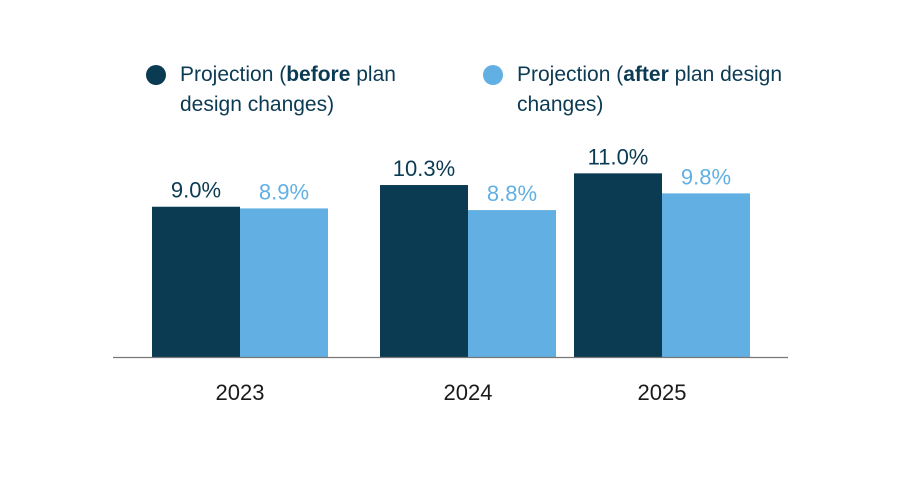 The height and width of the screenshot is (478, 900). Describe the element at coordinates (468, 392) in the screenshot. I see `x-tick-label-2024: 2024` at that location.